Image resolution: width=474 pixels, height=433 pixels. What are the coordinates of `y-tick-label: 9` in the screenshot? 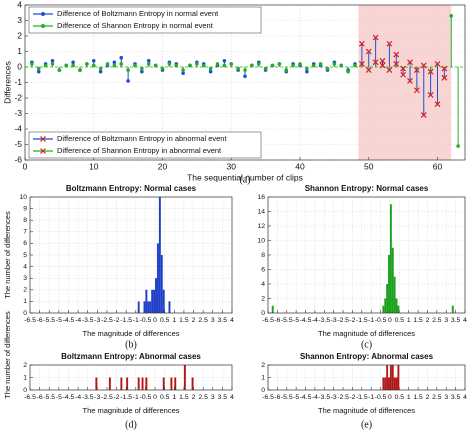 It's located at (25, 208).